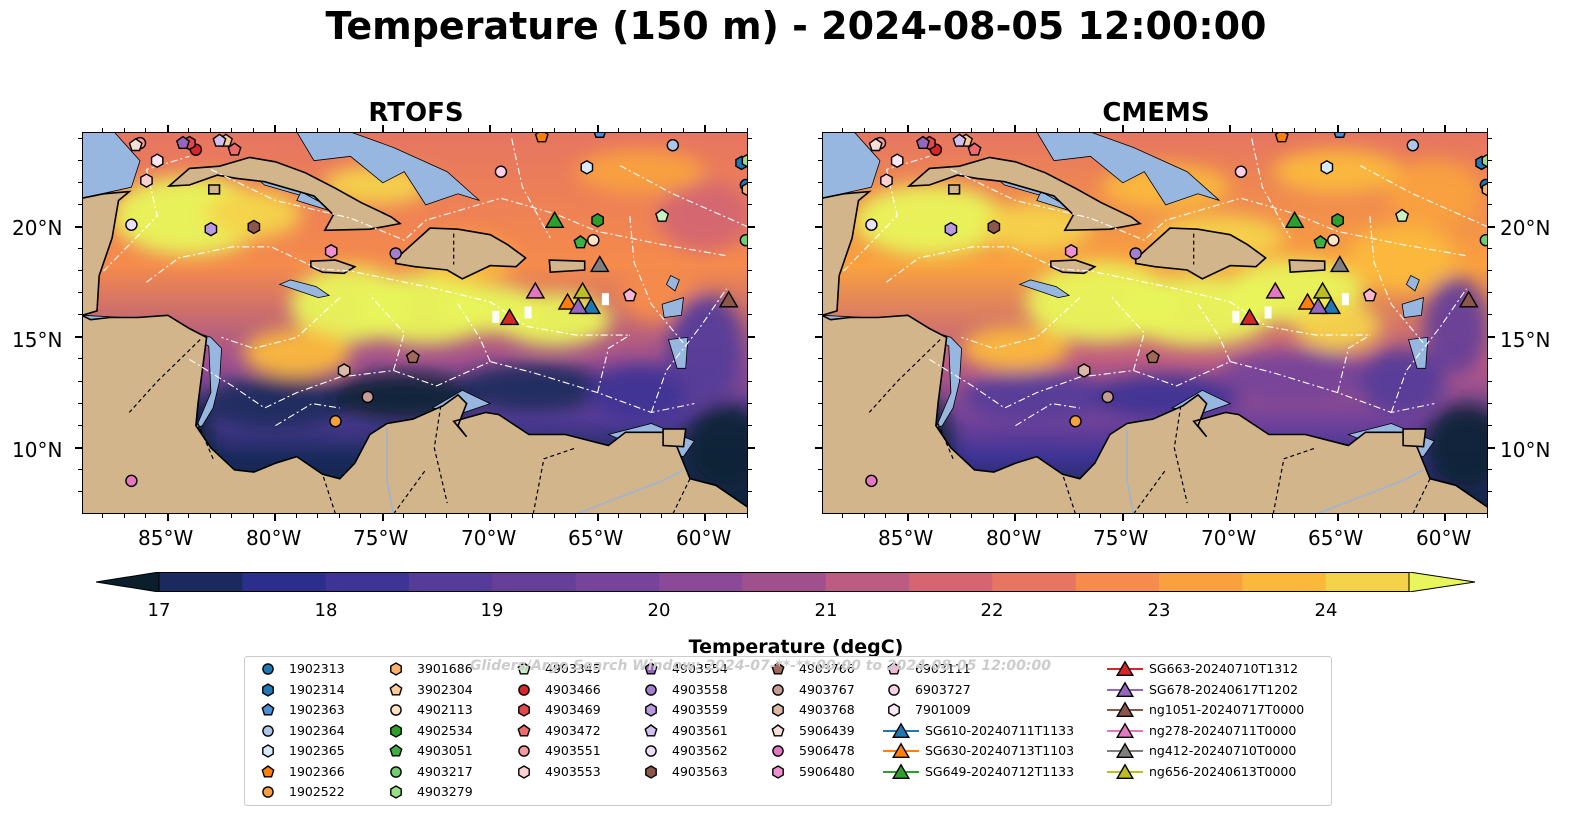 The width and height of the screenshot is (1592, 828). I want to click on colorbar-frame, so click(784, 582).